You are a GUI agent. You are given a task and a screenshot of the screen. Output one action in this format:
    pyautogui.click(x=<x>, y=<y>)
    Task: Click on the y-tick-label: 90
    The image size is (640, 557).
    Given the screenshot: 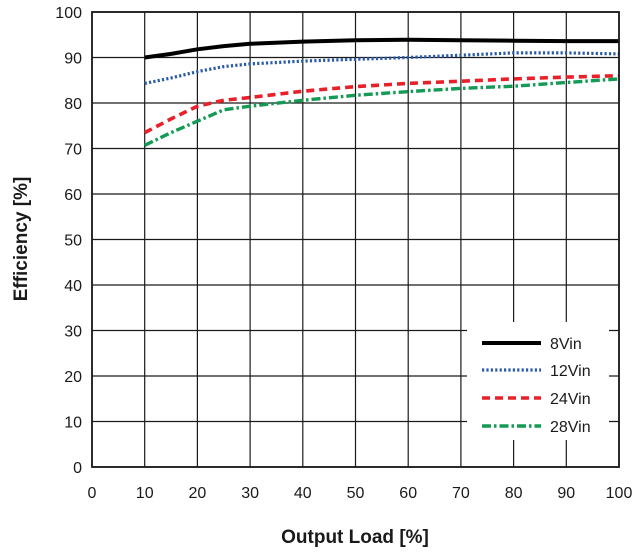 What is the action you would take?
    pyautogui.click(x=73, y=59)
    